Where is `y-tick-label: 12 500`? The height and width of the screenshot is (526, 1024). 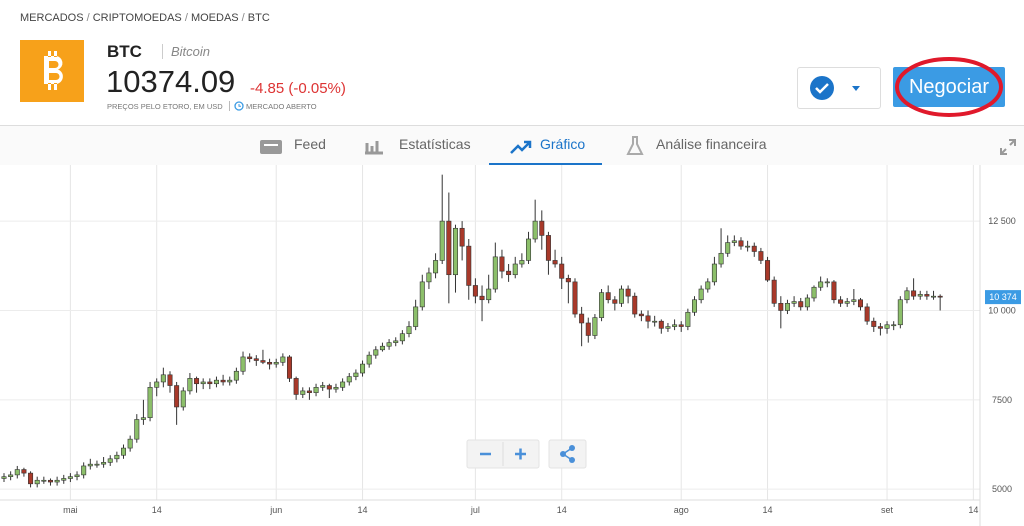 y-tick-label: 12 500 is located at coordinates (1002, 221).